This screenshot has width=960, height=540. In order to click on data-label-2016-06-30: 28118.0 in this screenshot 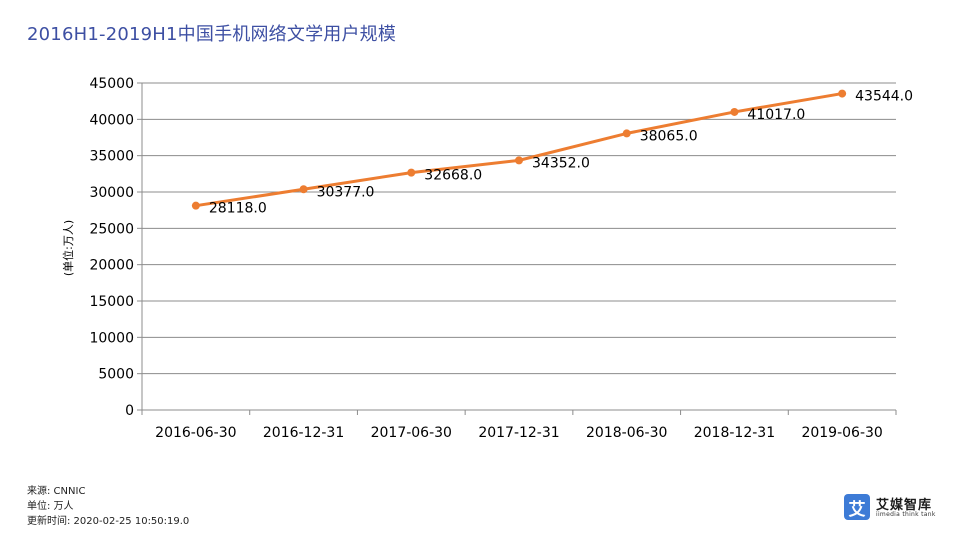, I will do `click(238, 209)`.